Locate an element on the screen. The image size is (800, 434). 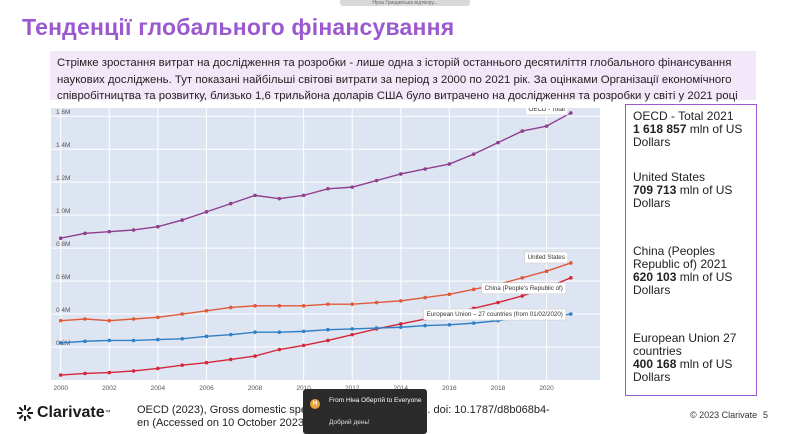
y-tick-label: 1.2M is located at coordinates (63, 178).